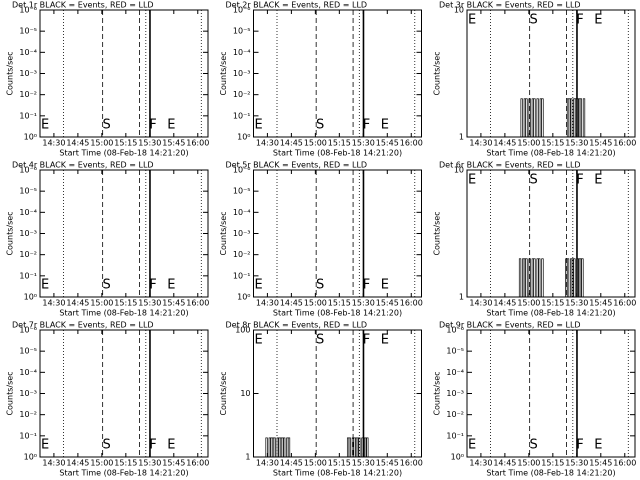  What do you see at coordinates (83, 5) in the screenshot?
I see `panel-title: Det 1r BLACK = Events, RED = LLD` at bounding box center [83, 5].